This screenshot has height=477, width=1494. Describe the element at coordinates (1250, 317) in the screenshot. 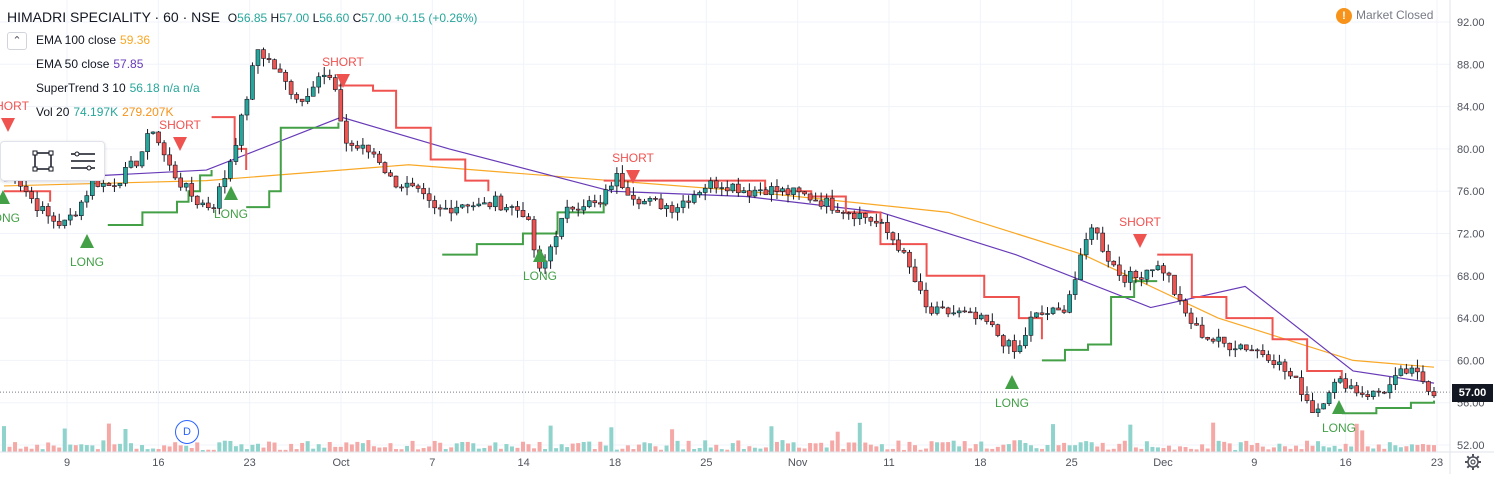

I see `supertrend-segment` at that location.